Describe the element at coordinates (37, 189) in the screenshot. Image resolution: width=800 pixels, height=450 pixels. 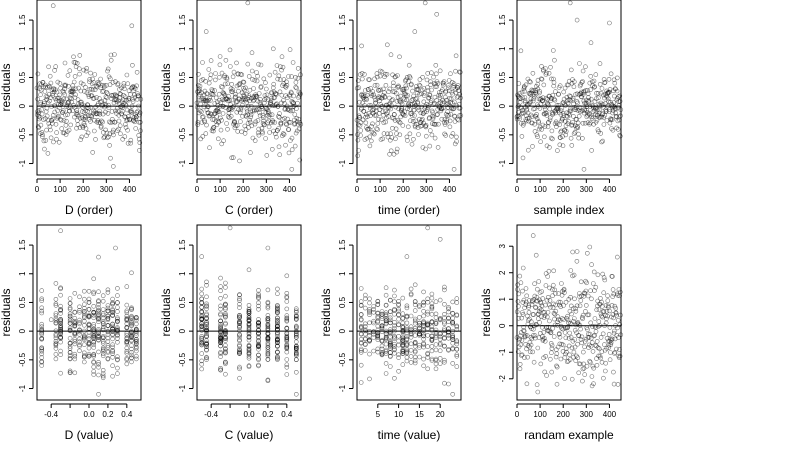
I see `x-tick-label: 0` at that location.